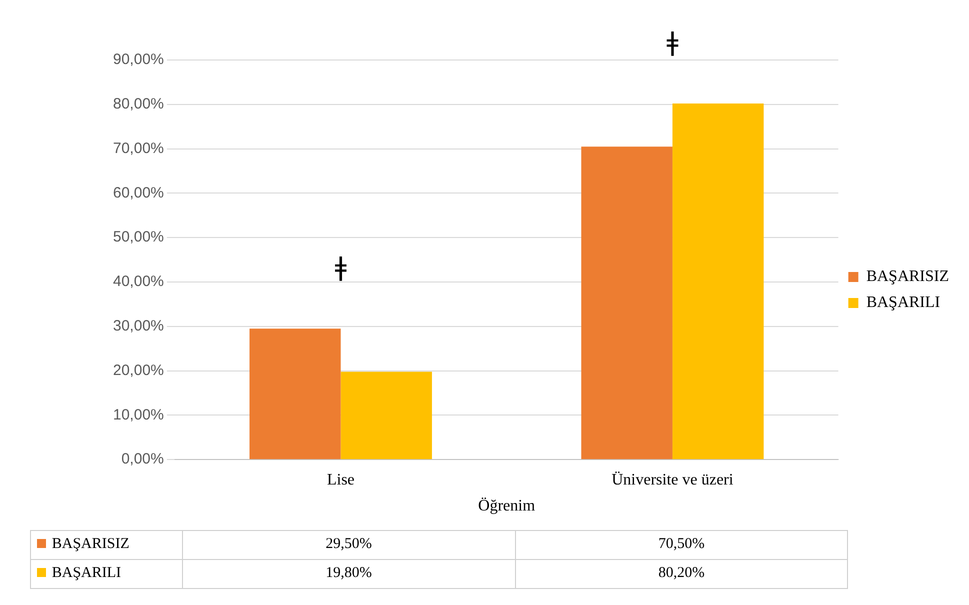  Describe the element at coordinates (340, 267) in the screenshot. I see `annotation: ǂ` at that location.